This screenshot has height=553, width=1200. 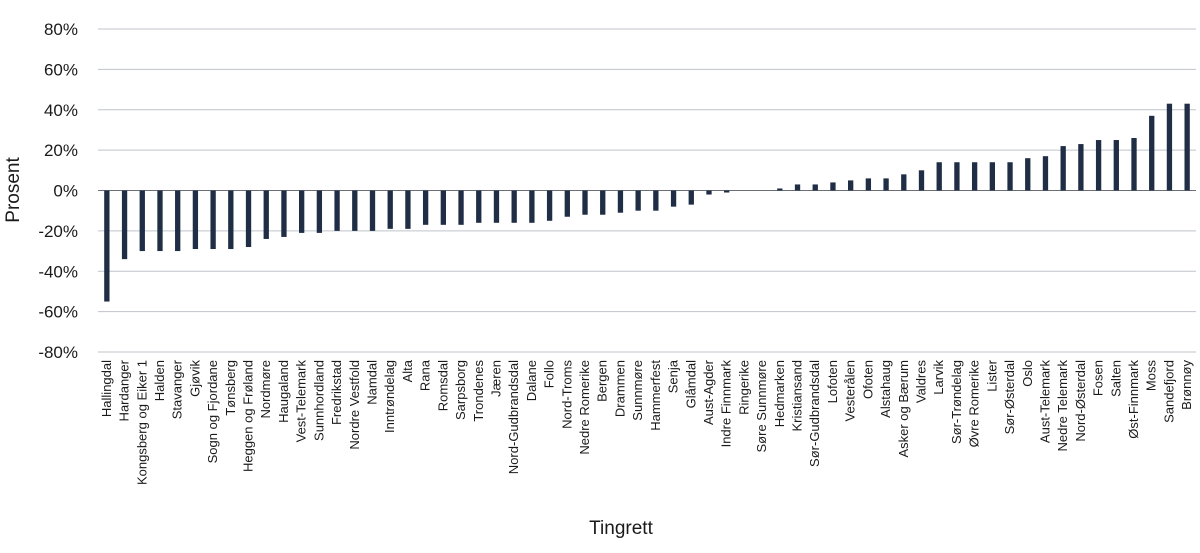 What do you see at coordinates (58, 231) in the screenshot?
I see `y-tick-label: -20%` at bounding box center [58, 231].